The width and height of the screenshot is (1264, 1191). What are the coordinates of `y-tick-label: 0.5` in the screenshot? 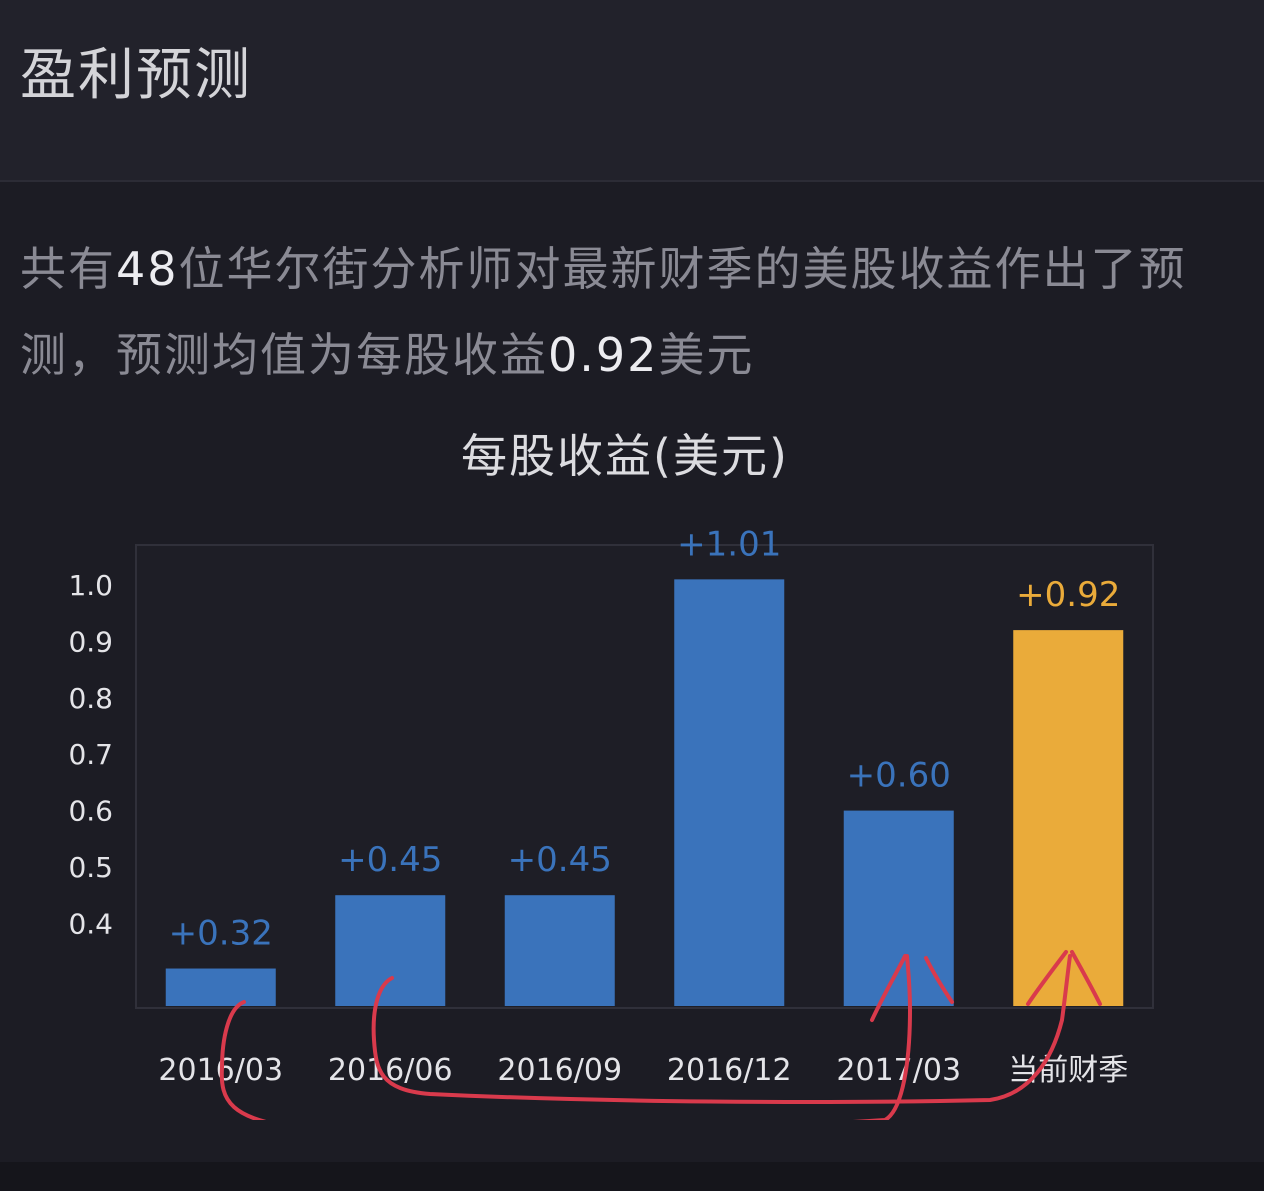 It's located at (90, 867).